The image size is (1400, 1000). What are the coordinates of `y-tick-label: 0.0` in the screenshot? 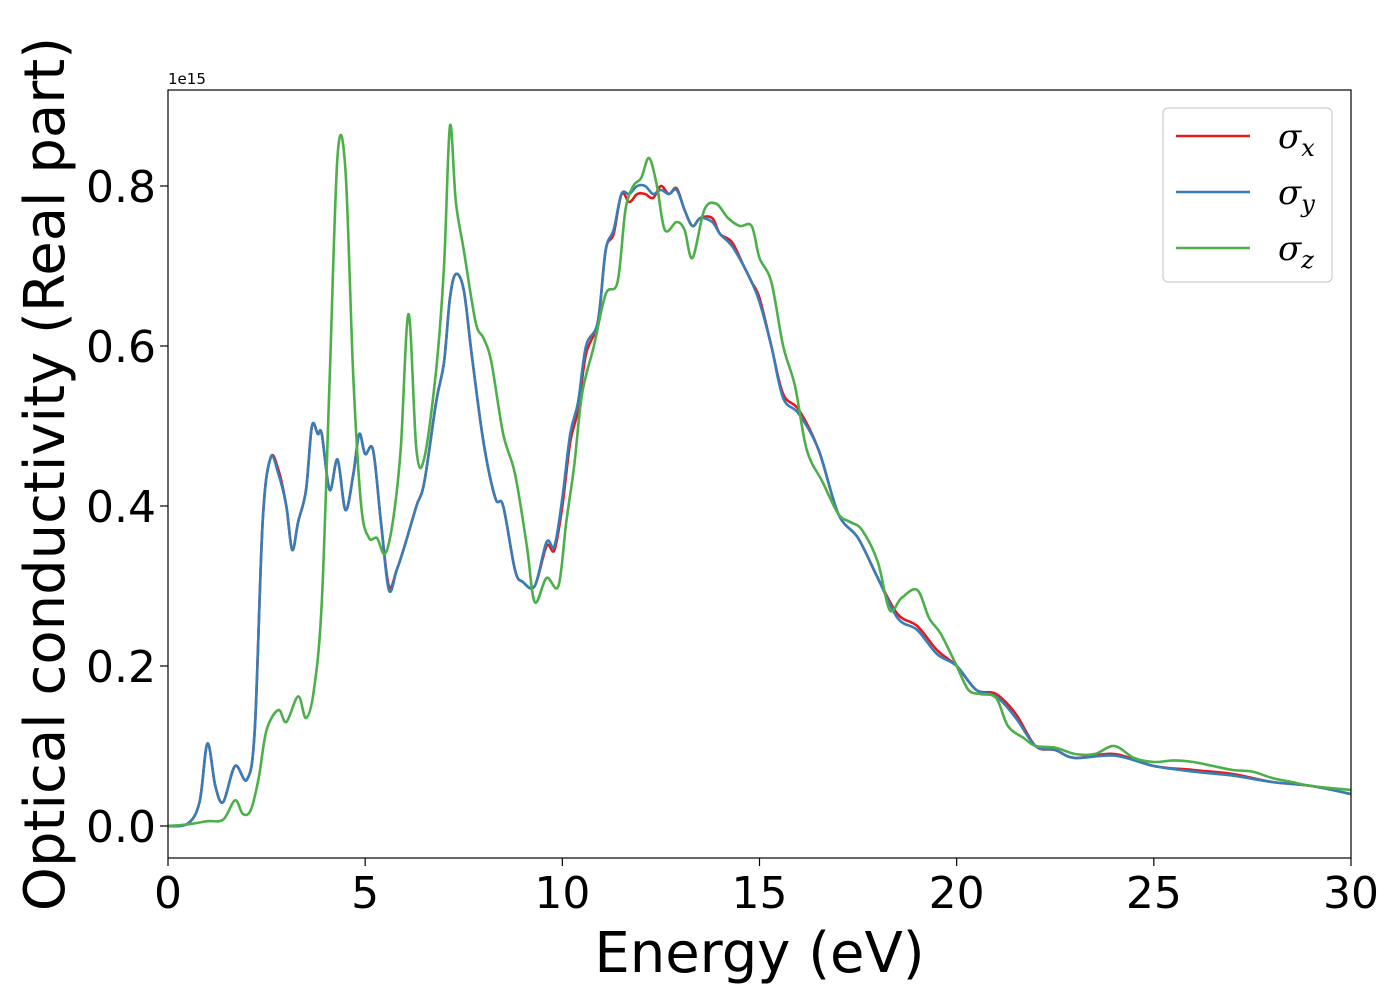 It's located at (121, 827).